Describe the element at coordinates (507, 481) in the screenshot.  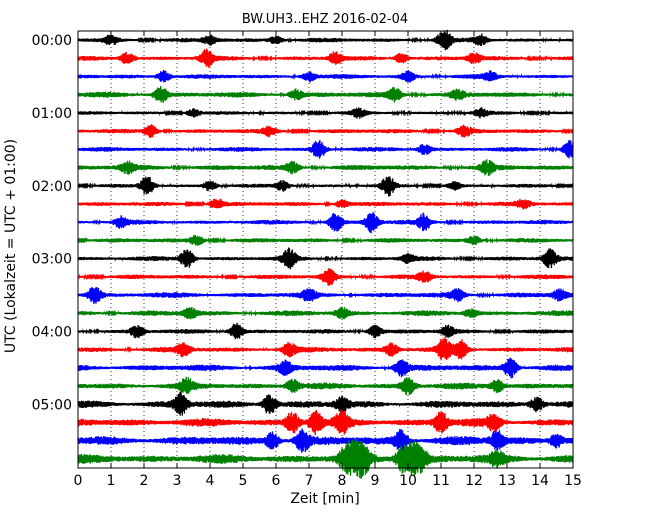
I see `x-tick-label-13: 13` at that location.